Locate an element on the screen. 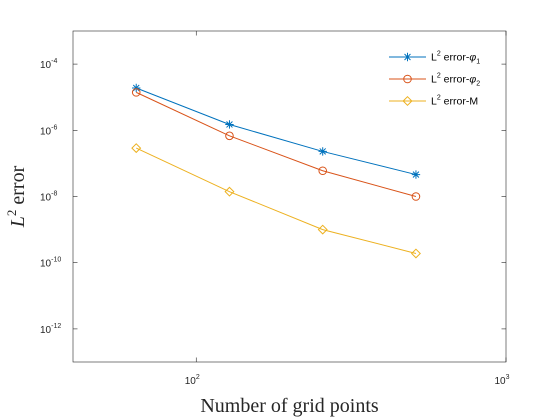 The image size is (560, 420). y-tick-label-exp: -10 is located at coordinates (56, 260).